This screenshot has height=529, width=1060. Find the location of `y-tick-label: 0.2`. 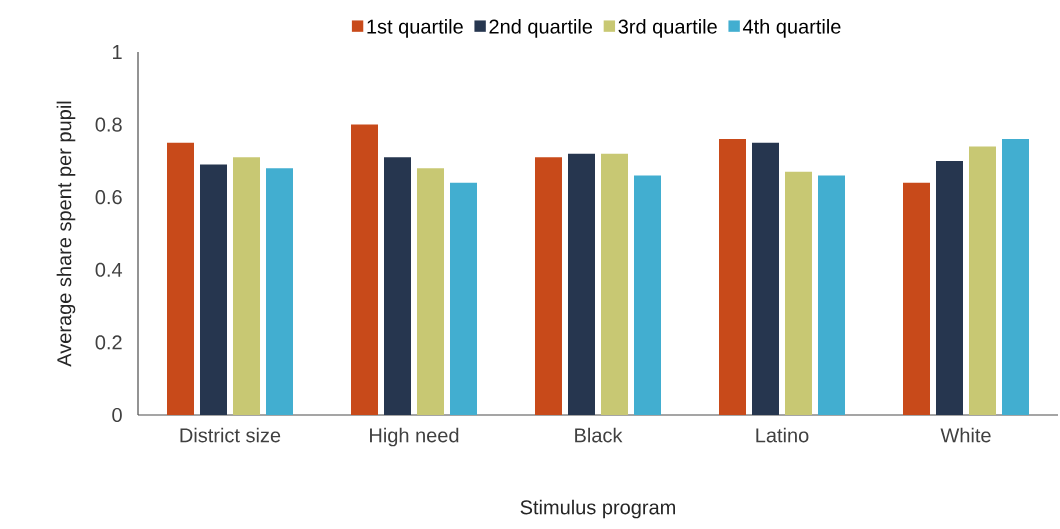

y-tick-label: 0.2 is located at coordinates (108, 342).